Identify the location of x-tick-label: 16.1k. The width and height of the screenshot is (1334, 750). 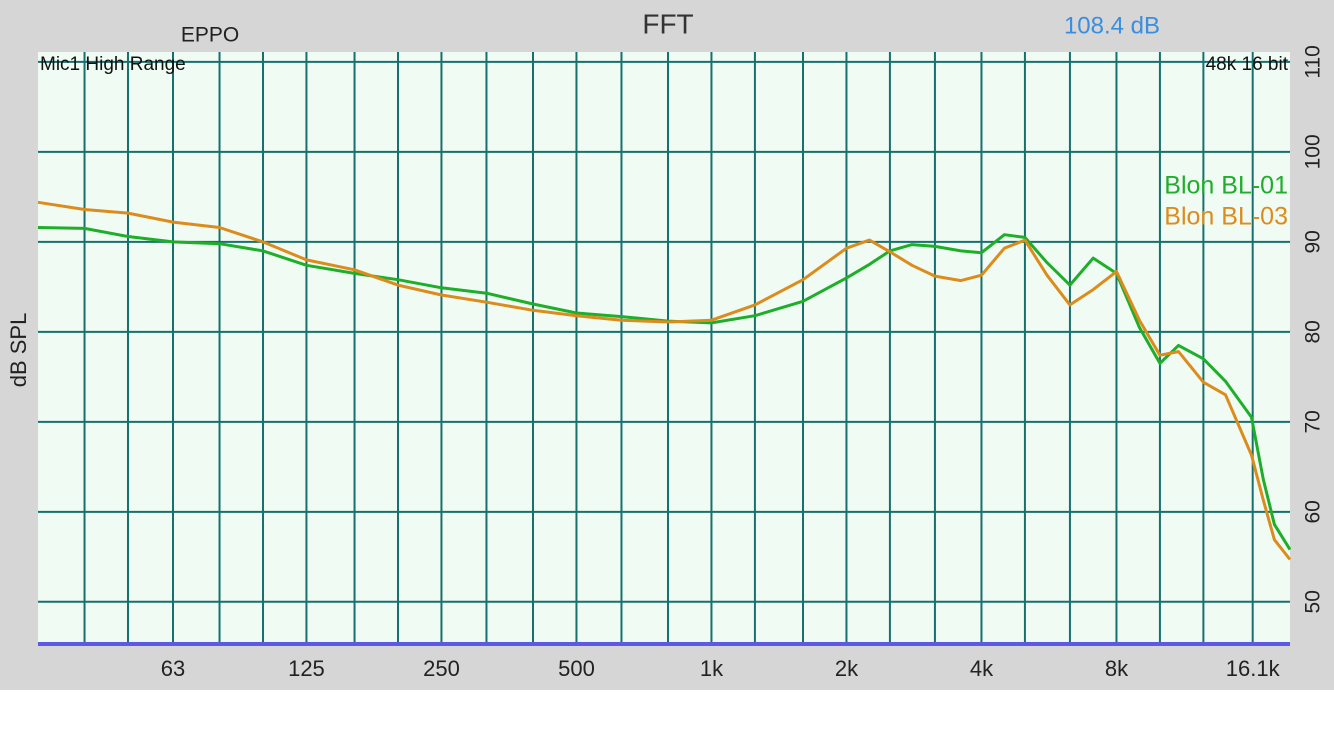
(1253, 668).